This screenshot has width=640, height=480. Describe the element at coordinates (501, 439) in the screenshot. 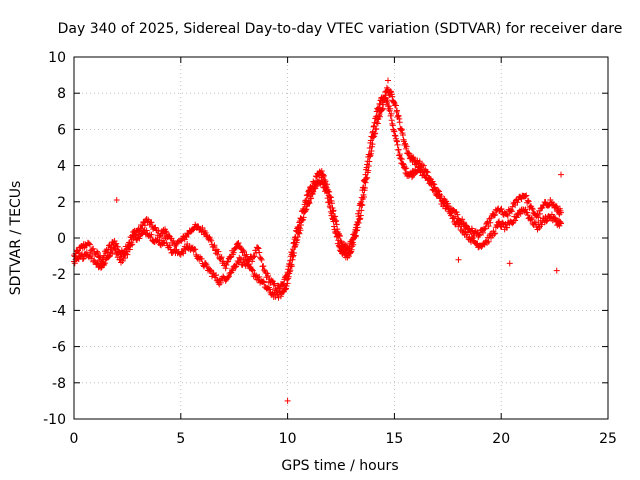

I see `x-tick-label: 20` at that location.